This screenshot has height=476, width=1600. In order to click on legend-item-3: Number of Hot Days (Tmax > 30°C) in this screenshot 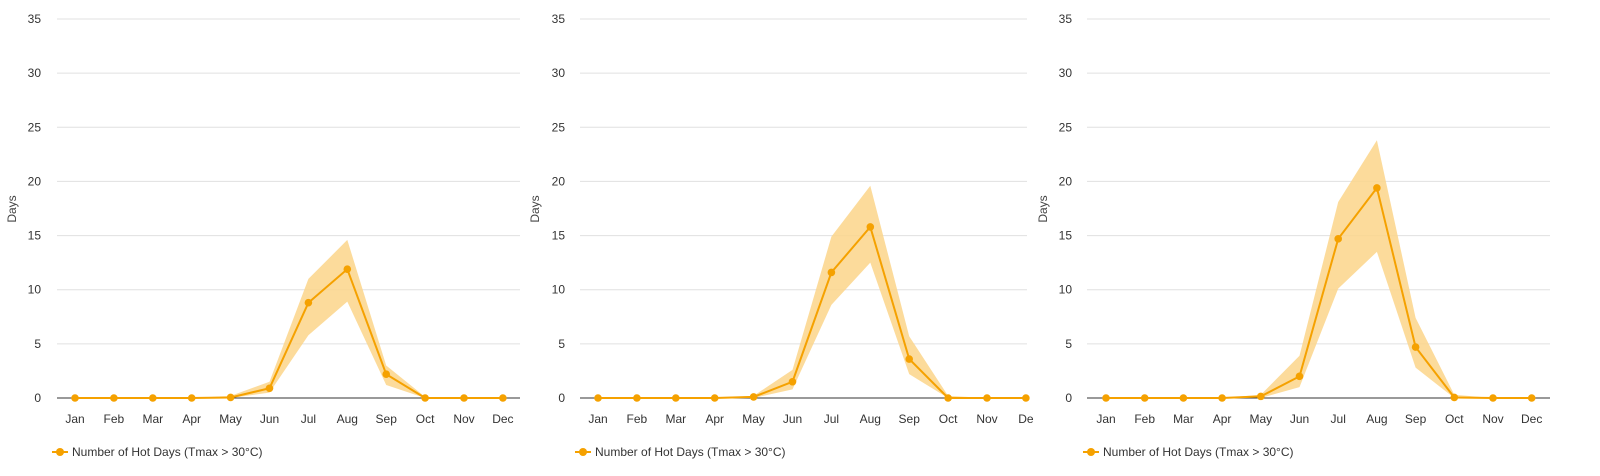, I will do `click(1188, 452)`.